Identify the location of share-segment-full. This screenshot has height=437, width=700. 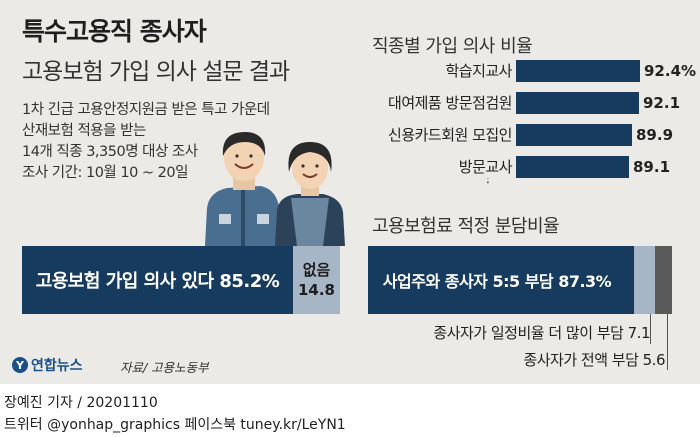
(663, 280).